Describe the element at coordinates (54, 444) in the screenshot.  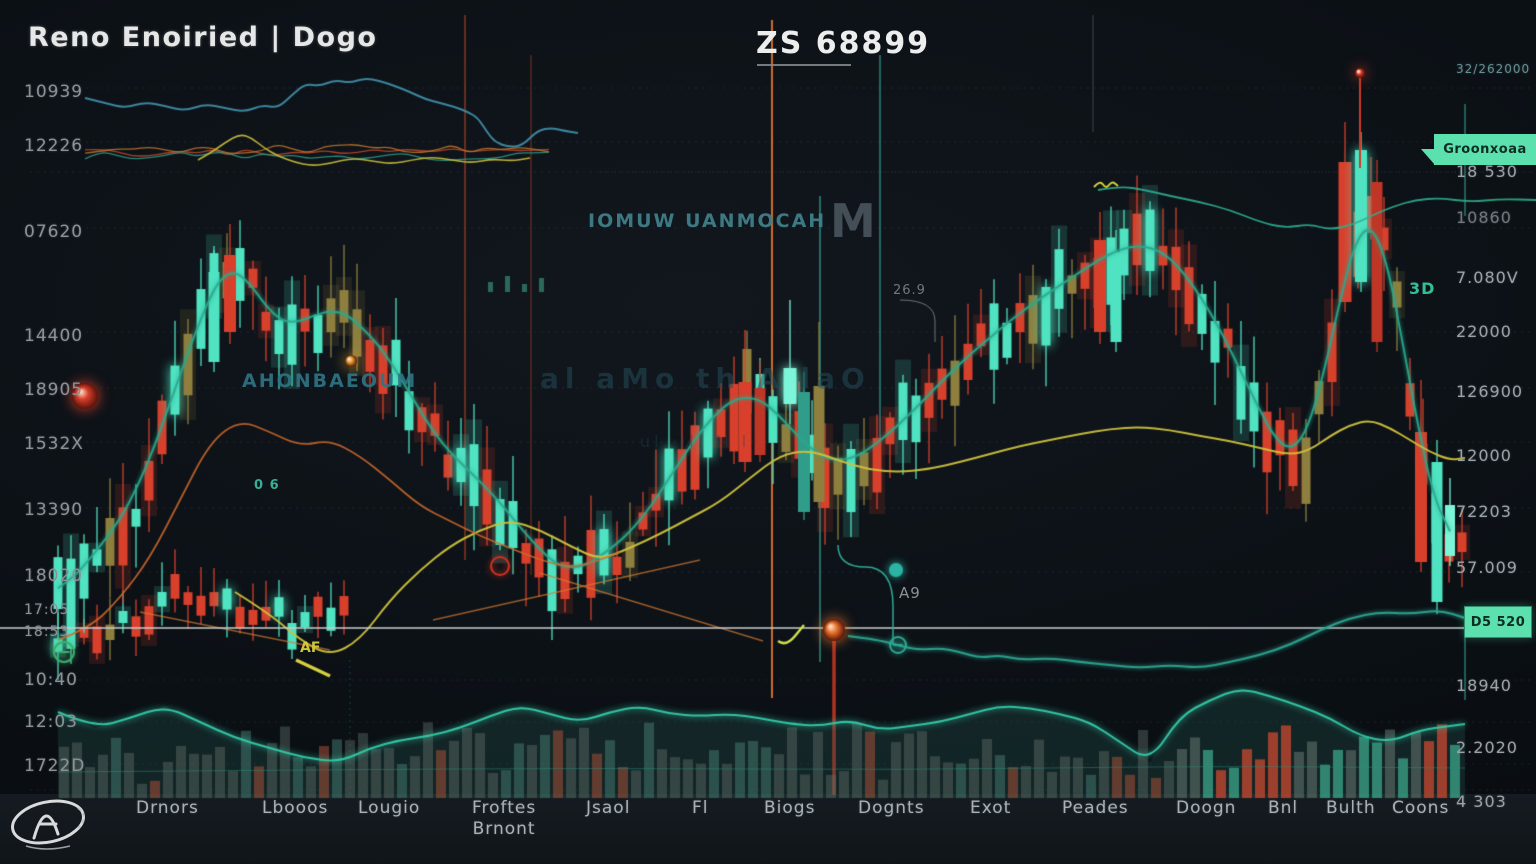
I see `y-axis-label-left: 1532X` at that location.